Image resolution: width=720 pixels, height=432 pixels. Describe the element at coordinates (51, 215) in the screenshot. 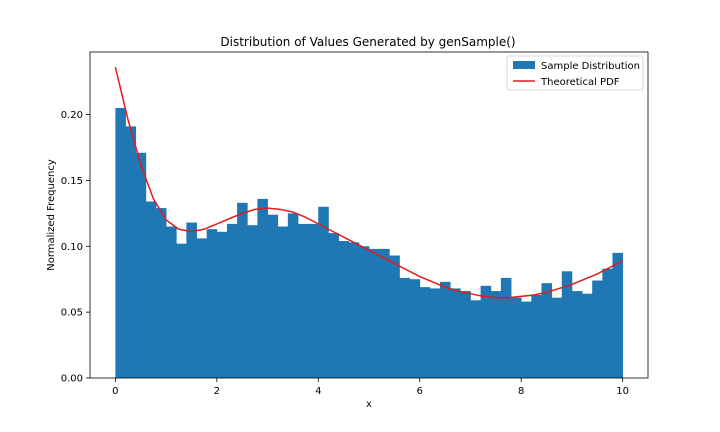

I see `y-axis-label: Normalized Frequency` at that location.